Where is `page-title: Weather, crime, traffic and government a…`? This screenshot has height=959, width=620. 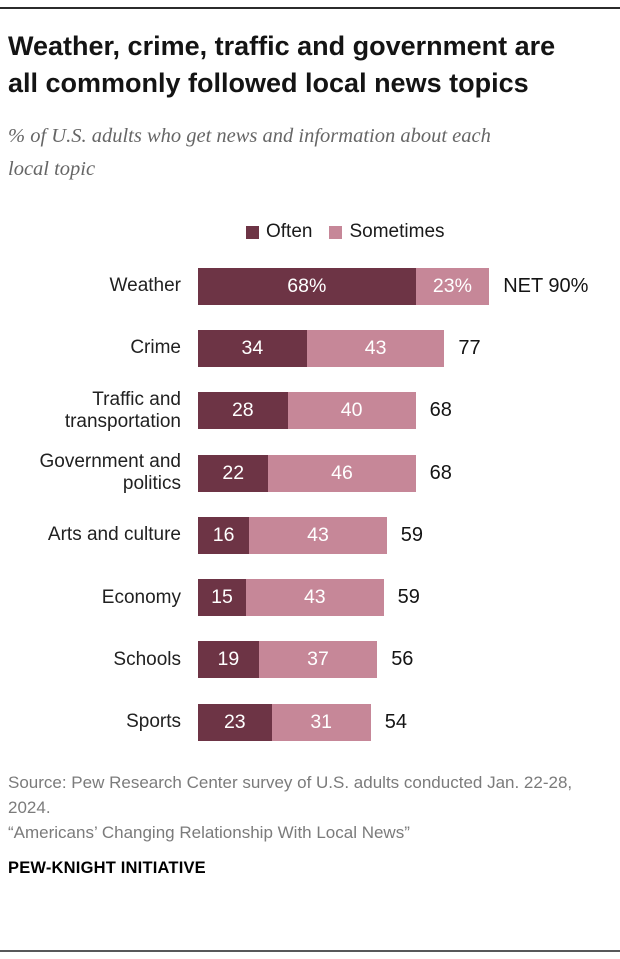 page-title: Weather, crime, traffic and government a… is located at coordinates (282, 64).